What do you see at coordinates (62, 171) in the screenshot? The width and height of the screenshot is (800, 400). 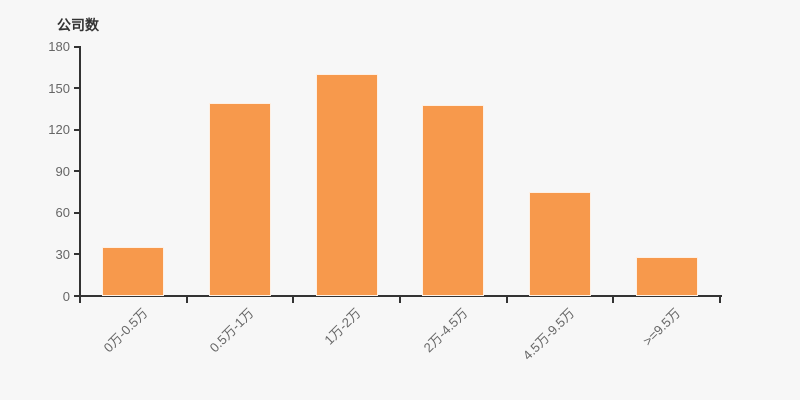 I see `y-tick-label: 90` at bounding box center [62, 171].